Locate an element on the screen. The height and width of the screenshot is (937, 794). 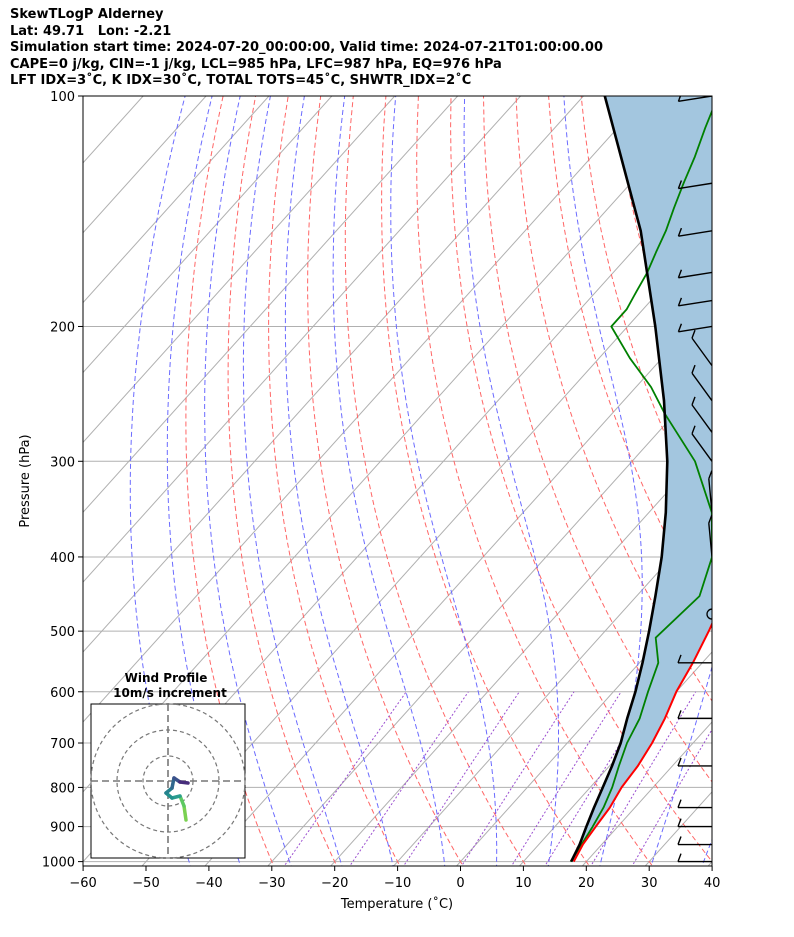
x-tick-label: 0 is located at coordinates (460, 883).